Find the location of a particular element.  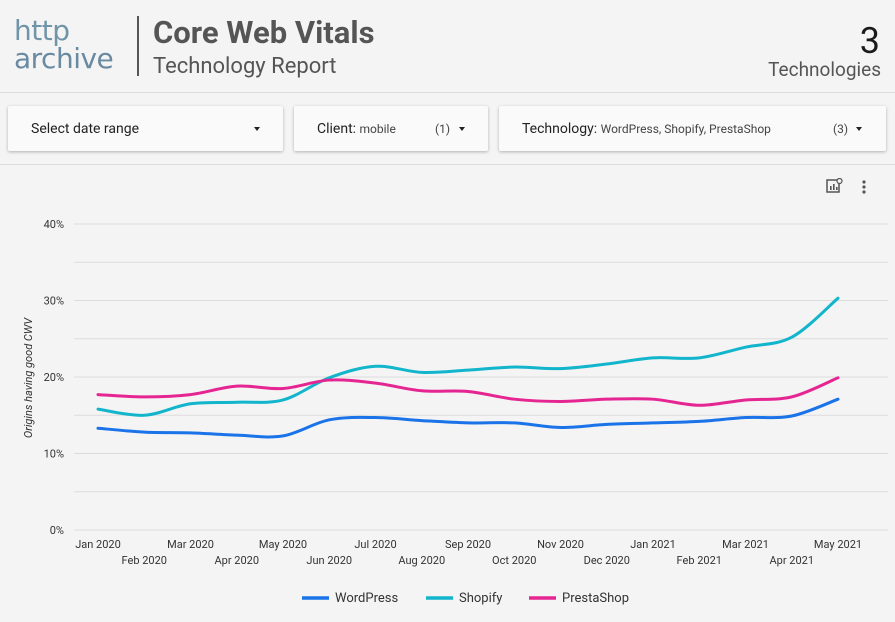

header-divider is located at coordinates (138, 46).